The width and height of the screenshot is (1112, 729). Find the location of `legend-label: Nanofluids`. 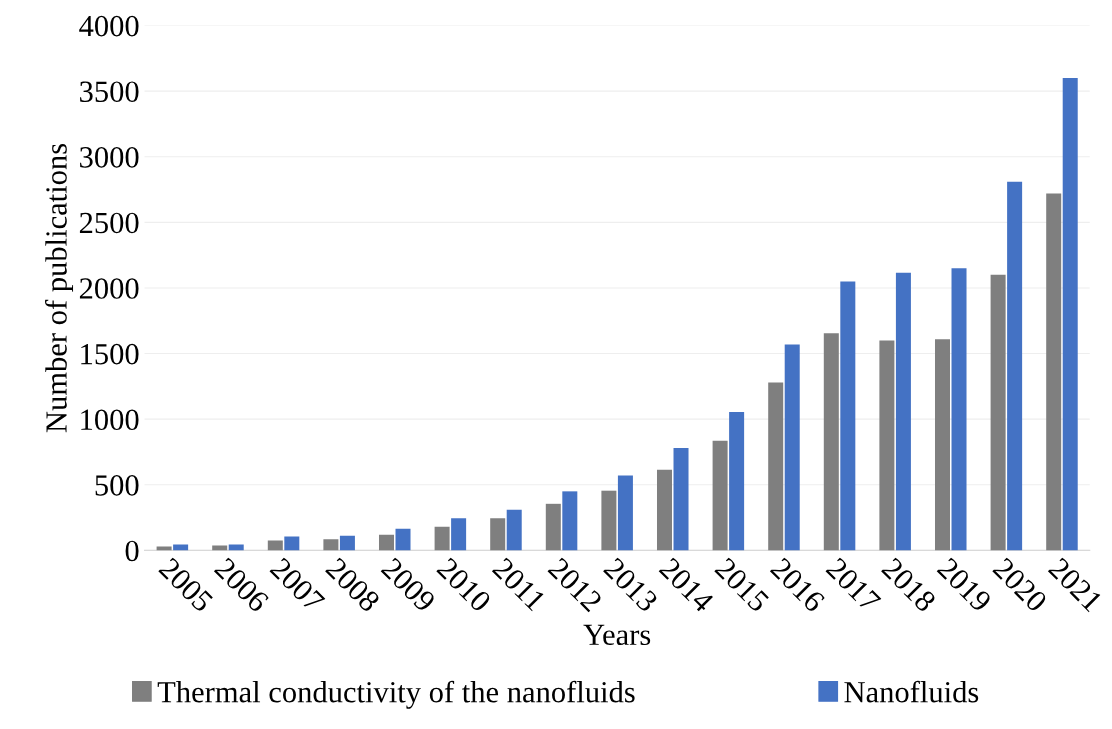

legend-label: Nanofluids is located at coordinates (911, 691).